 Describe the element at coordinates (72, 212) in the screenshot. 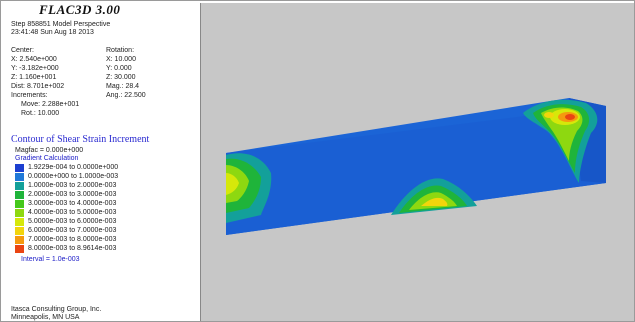

I see `legend-range-label: 4.0000e-003 to 5.0000e-003` at that location.